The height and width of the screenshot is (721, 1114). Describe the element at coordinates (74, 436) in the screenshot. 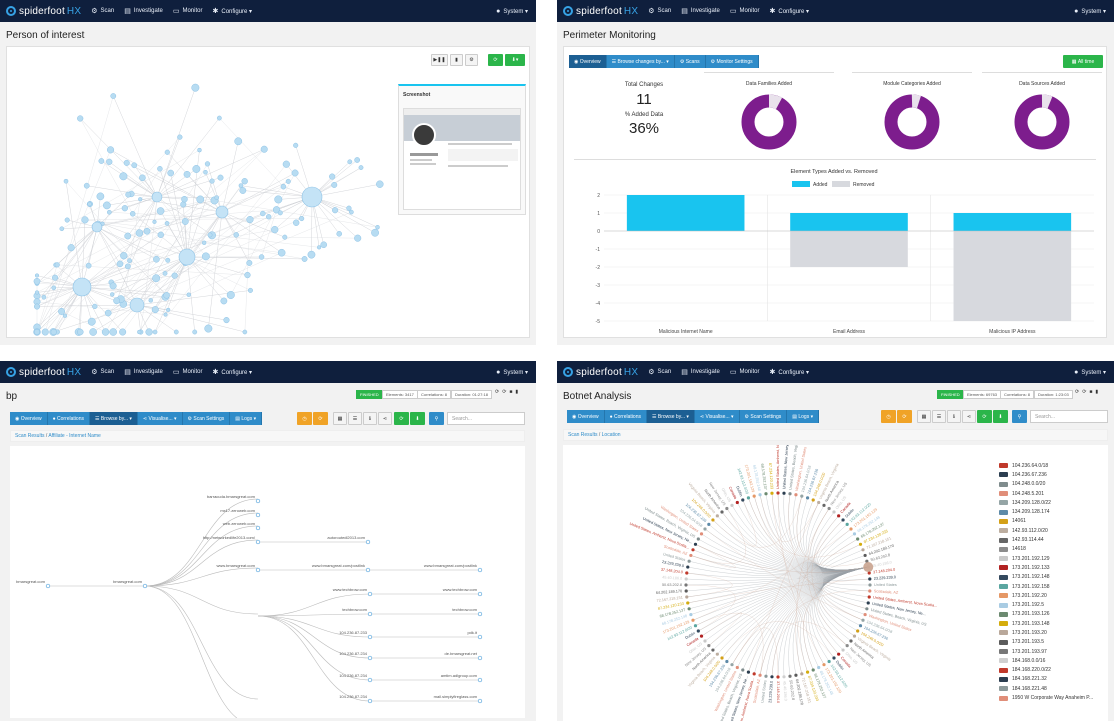

I see `breadcrumb-leaf: Affiliate - Internet Name` at that location.